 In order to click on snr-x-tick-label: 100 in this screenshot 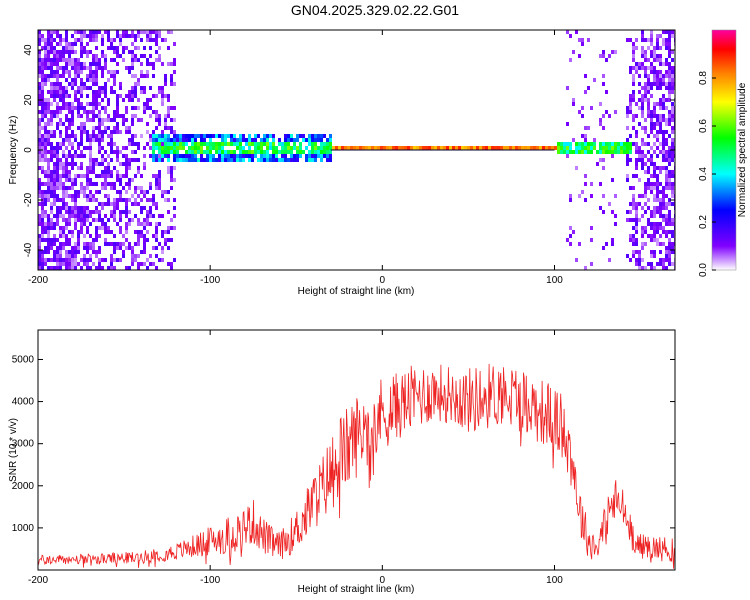, I will do `click(554, 580)`.